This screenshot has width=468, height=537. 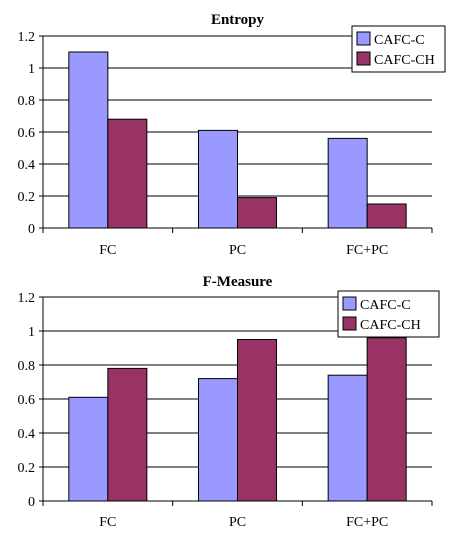 What do you see at coordinates (238, 20) in the screenshot?
I see `chart-title: Entropy` at bounding box center [238, 20].